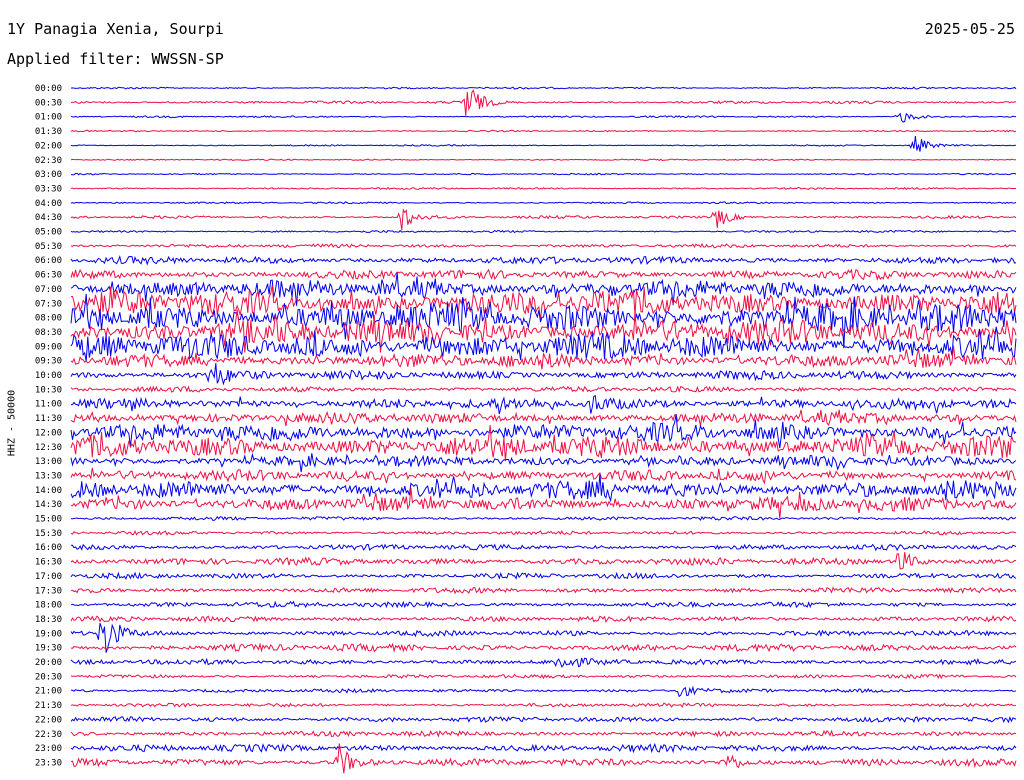 The image size is (1024, 780). What do you see at coordinates (48, 634) in the screenshot?
I see `row-time-label: 19:00` at bounding box center [48, 634].